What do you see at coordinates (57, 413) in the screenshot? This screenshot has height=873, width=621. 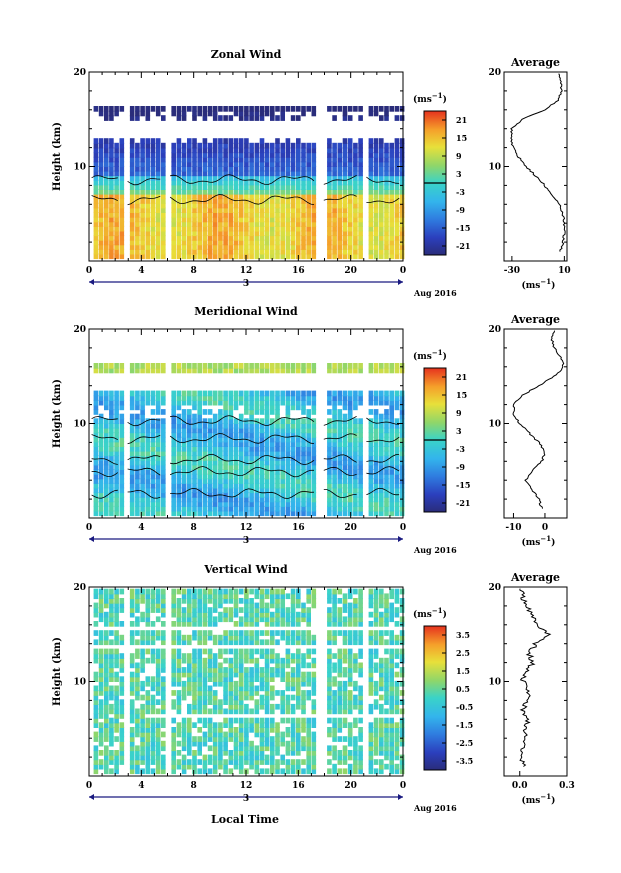 I see `y-axis-label: Height (km)` at bounding box center [57, 413].